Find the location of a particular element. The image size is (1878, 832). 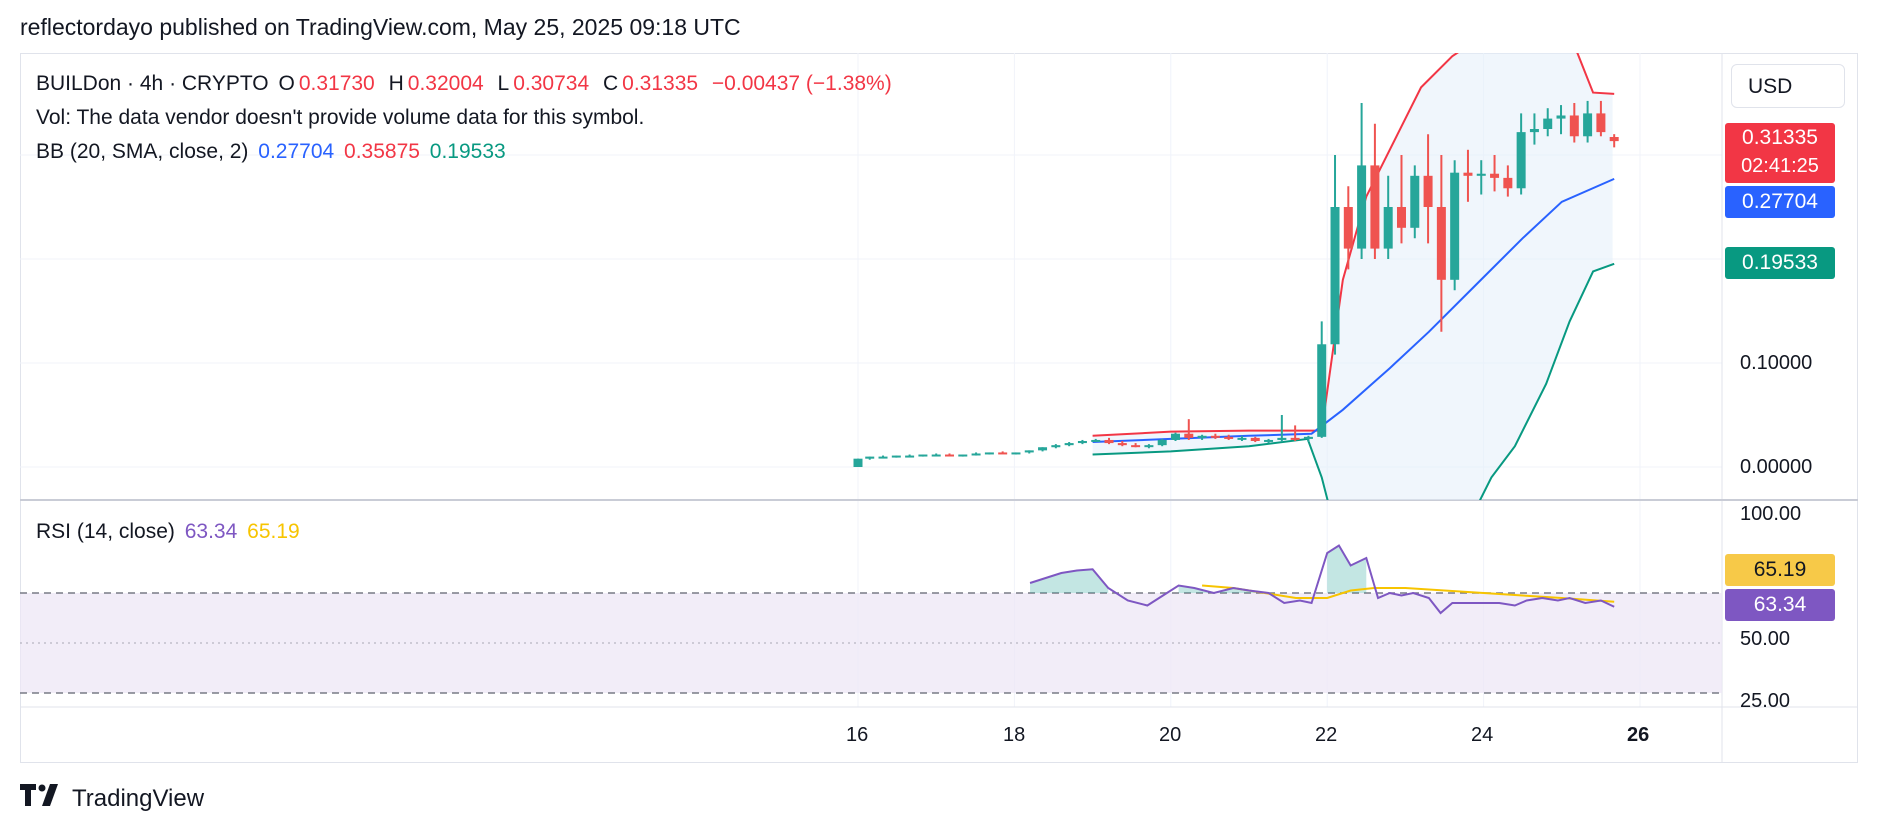

countdown-value: 02:41:25 is located at coordinates (1780, 166).